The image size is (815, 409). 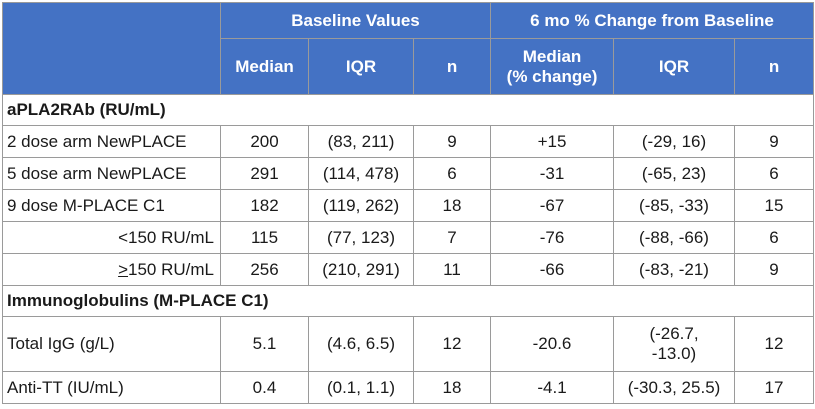 What do you see at coordinates (674, 333) in the screenshot?
I see `change-iqr-line1: (-26.7,` at bounding box center [674, 333].